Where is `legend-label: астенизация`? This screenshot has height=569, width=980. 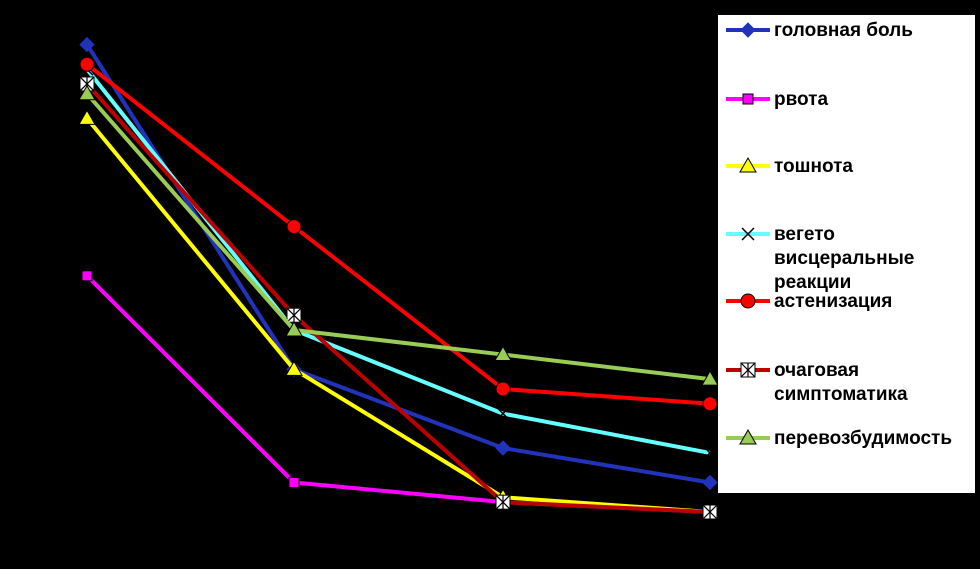 legend-label: астенизация is located at coordinates (833, 301).